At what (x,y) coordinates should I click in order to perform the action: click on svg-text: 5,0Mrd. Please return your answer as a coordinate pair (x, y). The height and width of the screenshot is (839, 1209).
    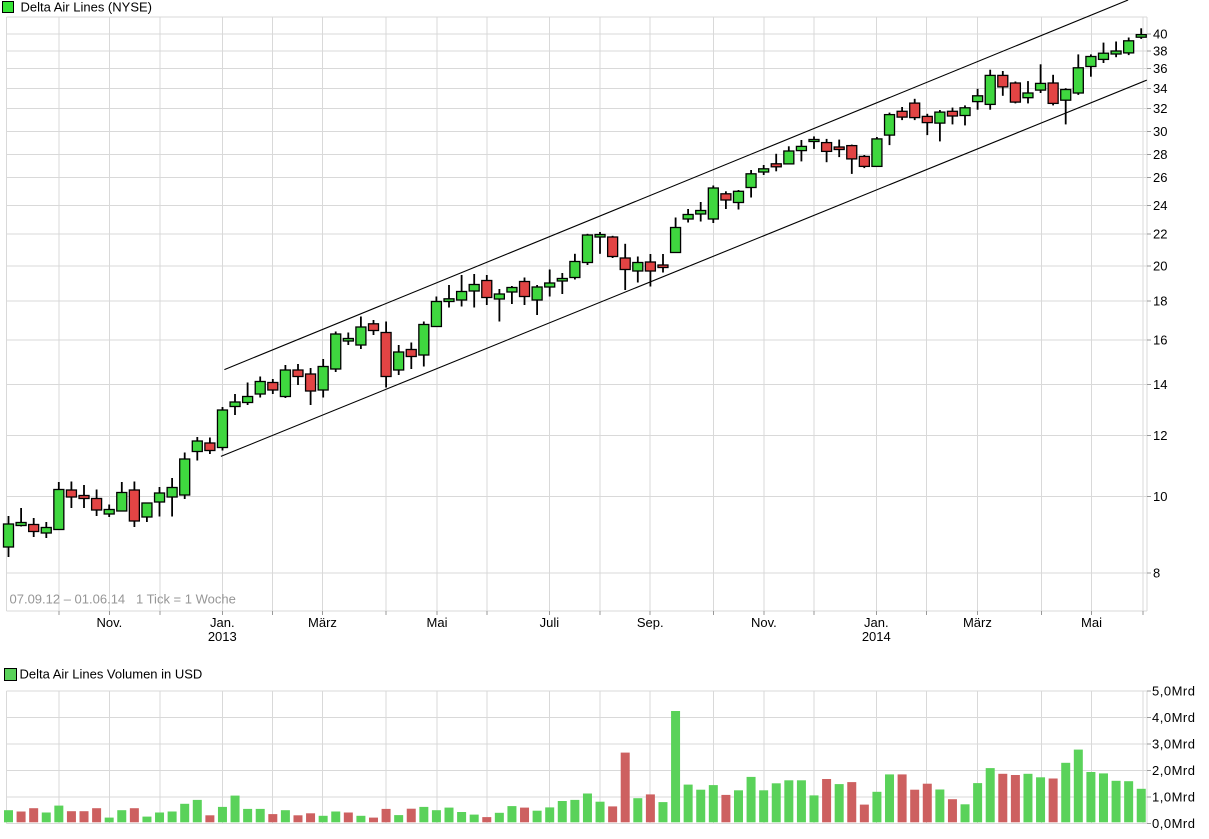
    Looking at the image, I should click on (1173, 691).